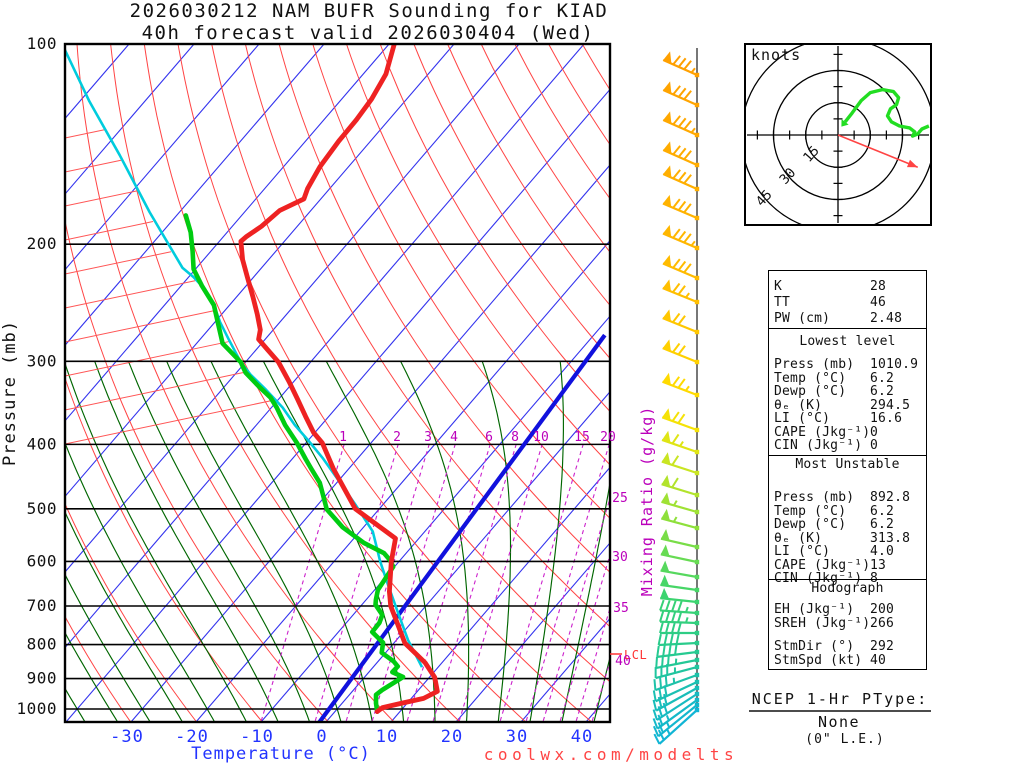 Image resolution: width=1024 pixels, height=768 pixels. Describe the element at coordinates (192, 737) in the screenshot. I see `temperature-tick-label: -20` at that location.